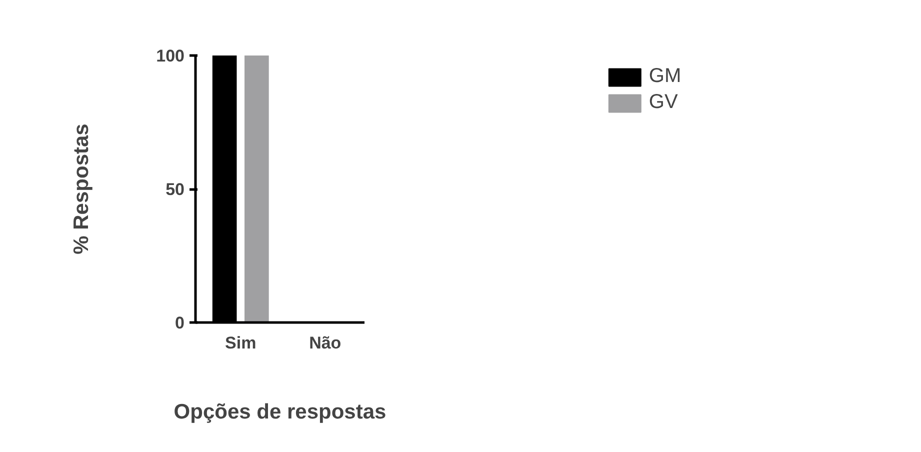 The height and width of the screenshot is (452, 921). What do you see at coordinates (82, 189) in the screenshot?
I see `y-axis-title: % Respostas` at bounding box center [82, 189].